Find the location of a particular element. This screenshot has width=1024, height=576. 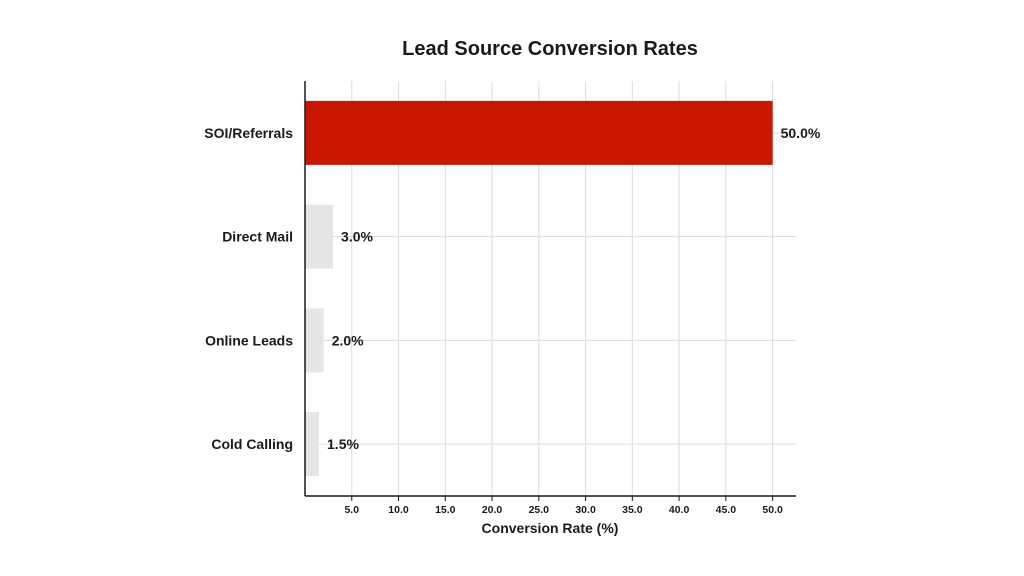

x-tick-label: 25.0 is located at coordinates (539, 510).